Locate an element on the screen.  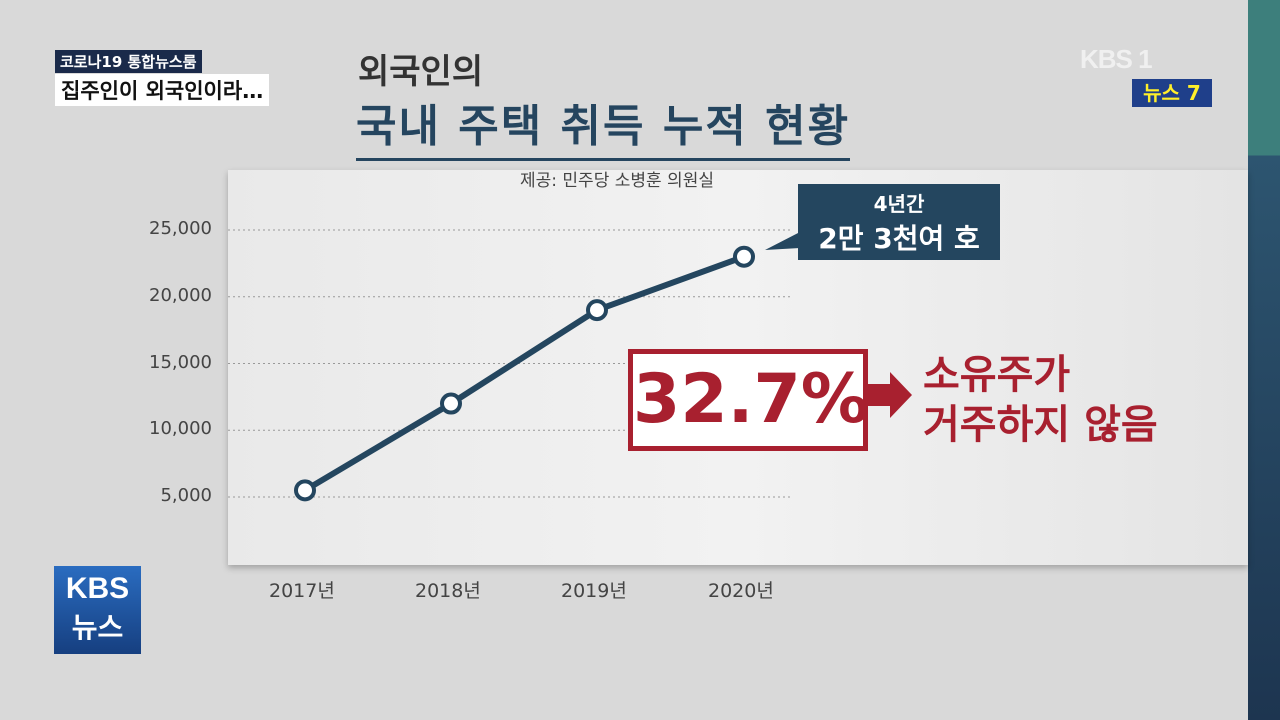
annotation-line1: 4년간 is located at coordinates (899, 204).